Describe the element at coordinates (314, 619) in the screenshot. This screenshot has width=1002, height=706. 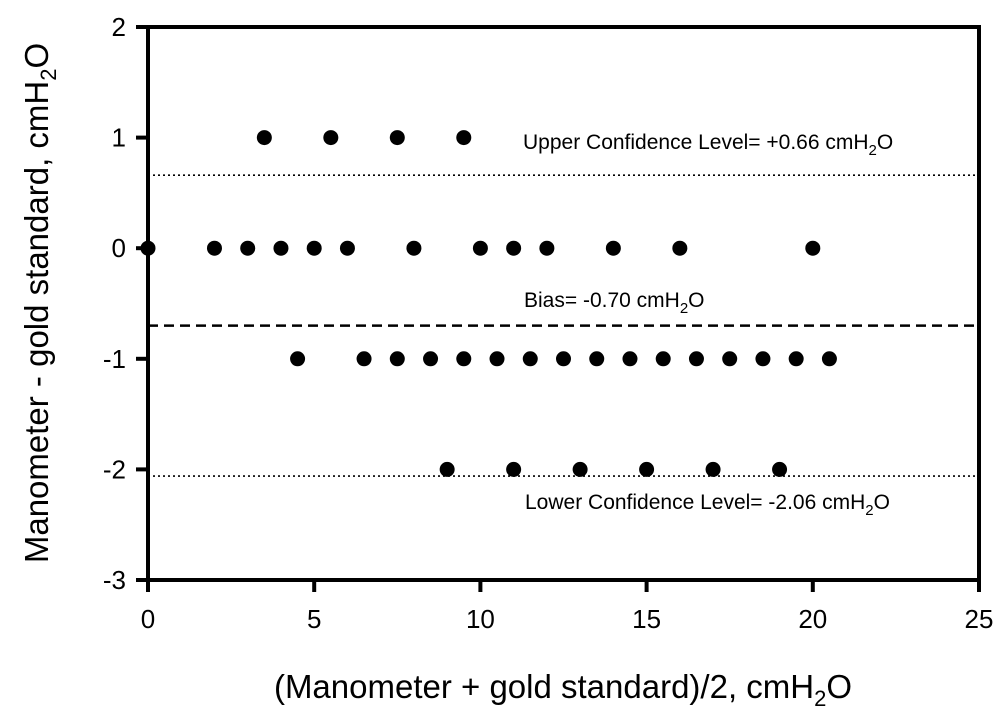
I see `x-tick-label: 5` at that location.